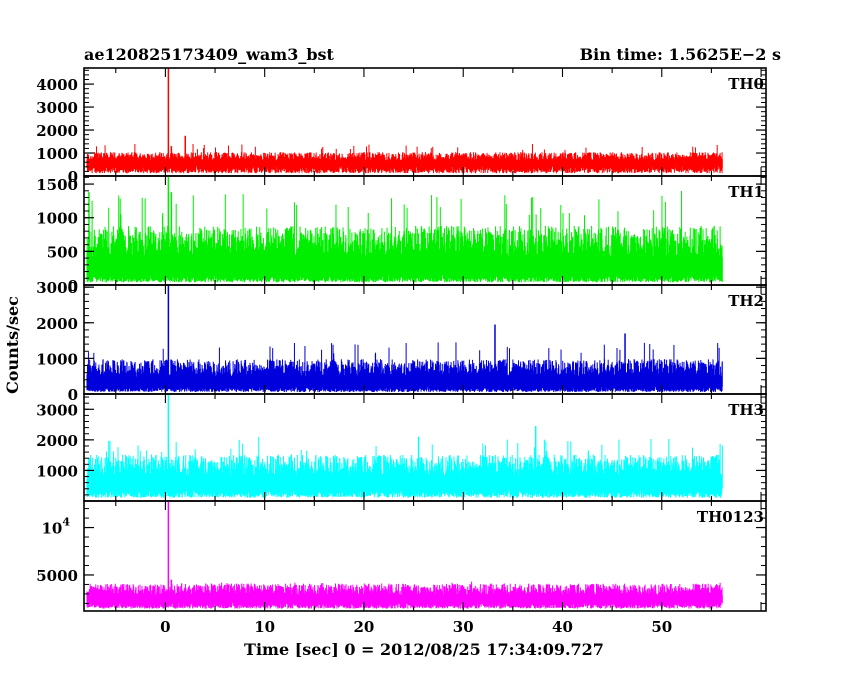  I want to click on y-tick-label-th1-1: 500, so click(62, 252).